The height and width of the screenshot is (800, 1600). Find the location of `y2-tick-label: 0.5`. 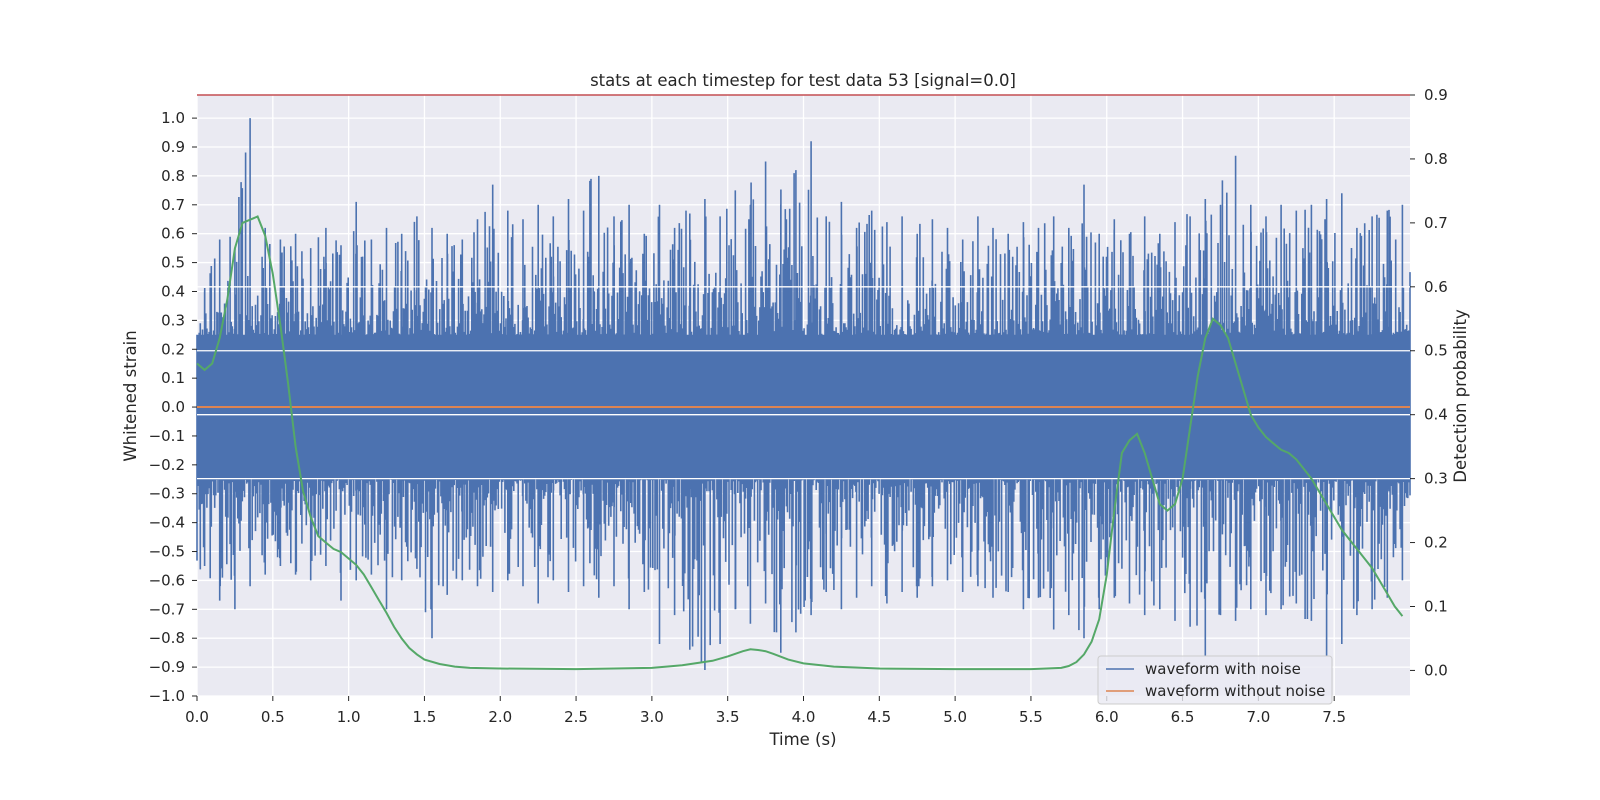

y2-tick-label: 0.5 is located at coordinates (1436, 351).